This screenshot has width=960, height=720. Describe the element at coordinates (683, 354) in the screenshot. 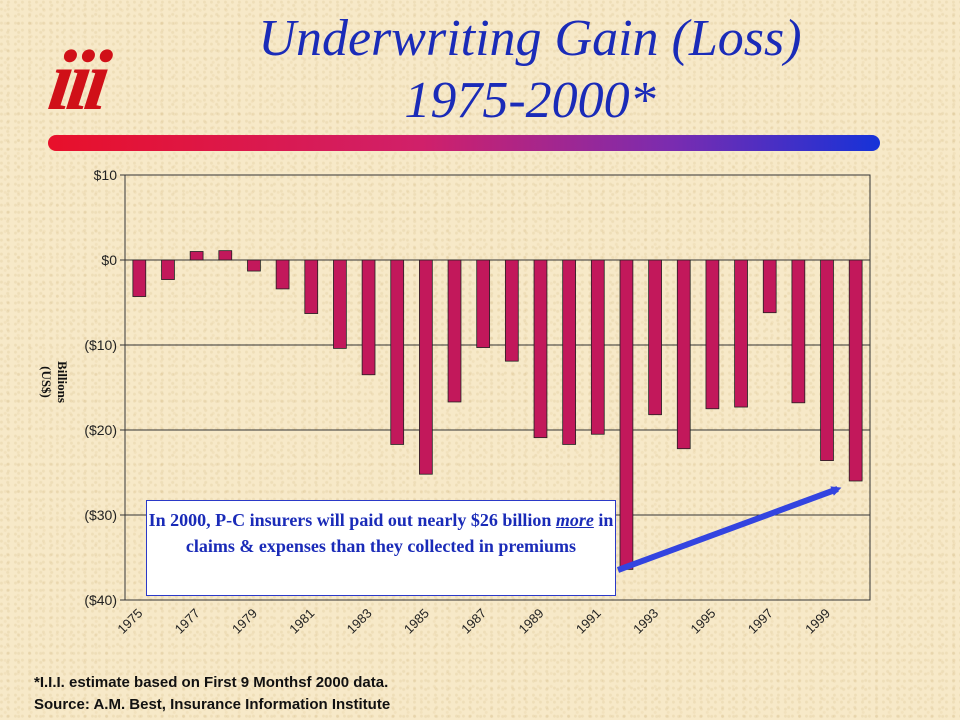

I see `bar-1994` at that location.